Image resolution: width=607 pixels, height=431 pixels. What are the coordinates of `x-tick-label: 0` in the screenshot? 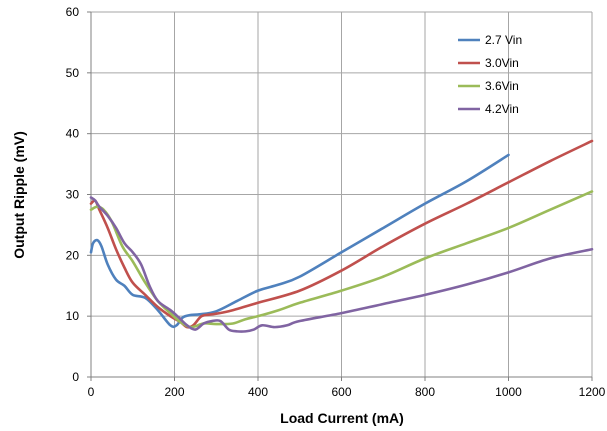 It's located at (91, 392).